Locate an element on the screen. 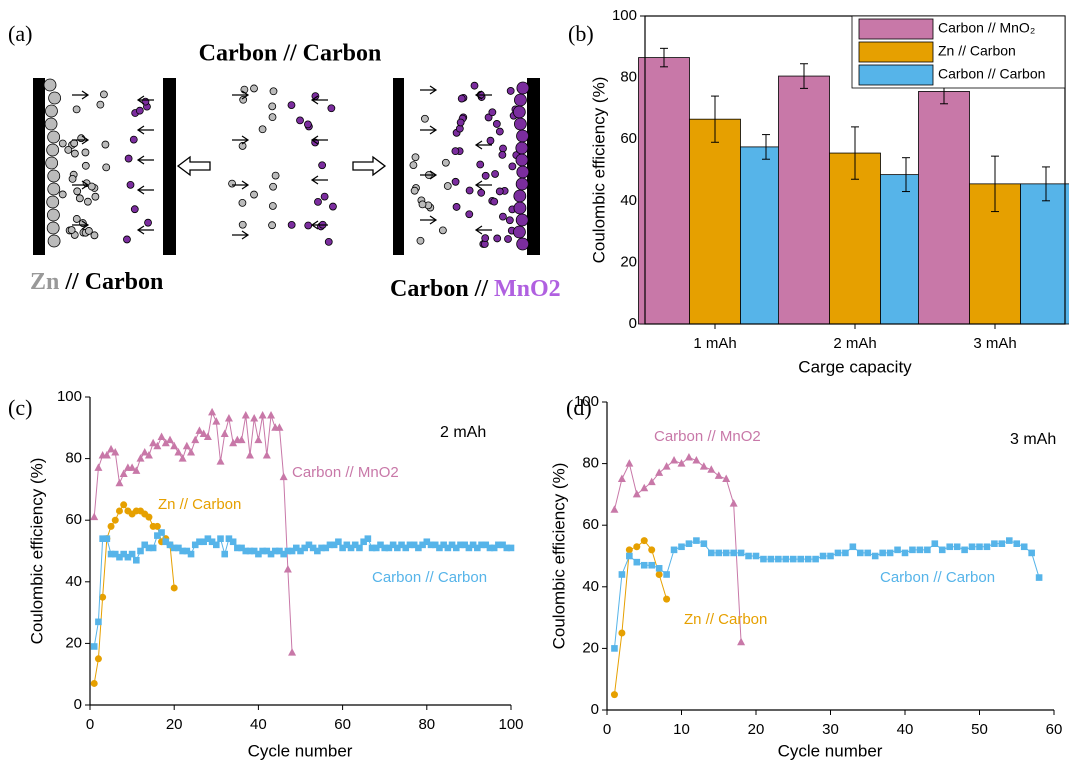 The image size is (1069, 767). label-part: MnO2 is located at coordinates (527, 289).